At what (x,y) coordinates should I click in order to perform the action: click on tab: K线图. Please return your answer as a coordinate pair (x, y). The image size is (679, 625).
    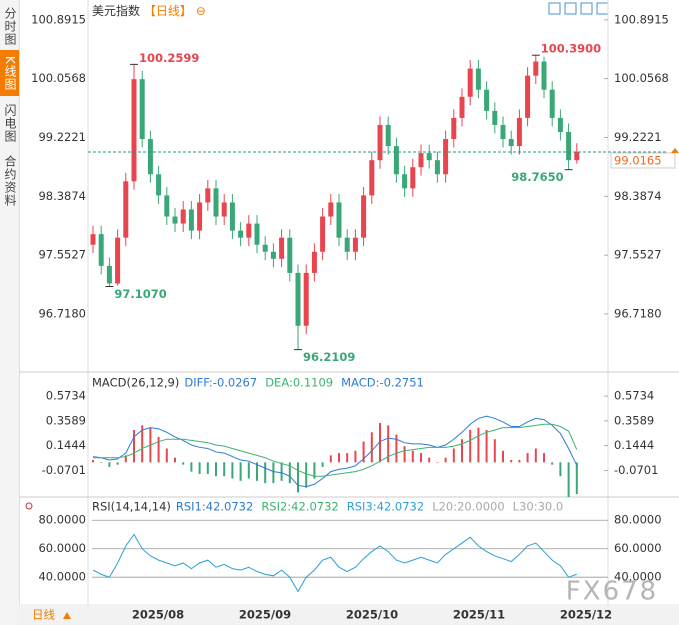
    Looking at the image, I should click on (9, 73).